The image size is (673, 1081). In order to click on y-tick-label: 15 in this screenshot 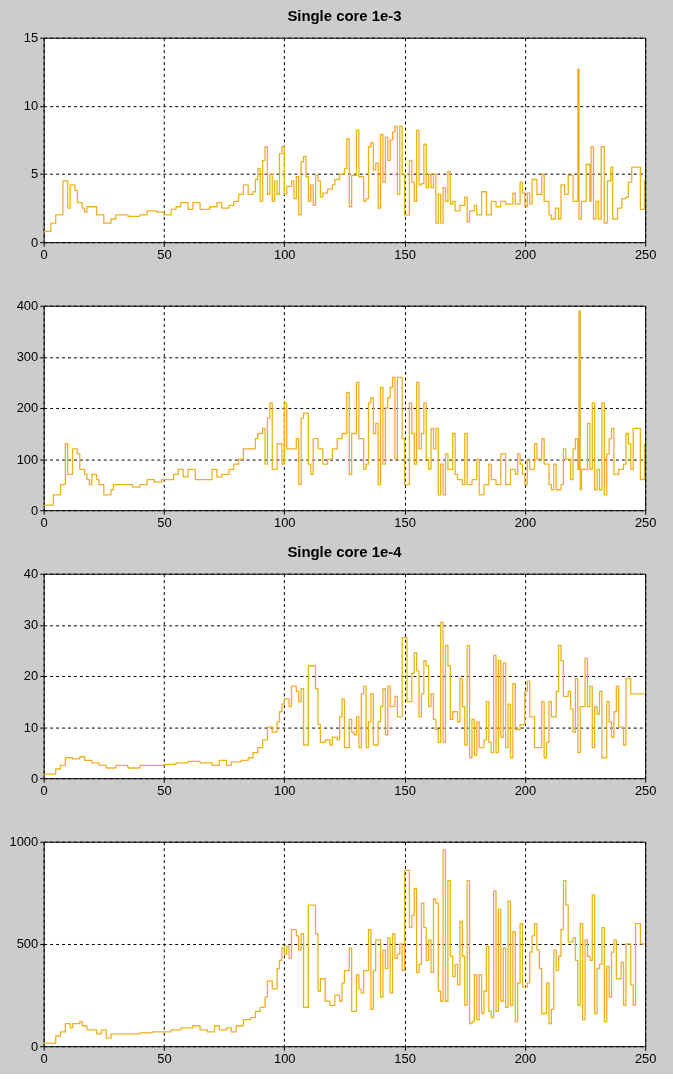, I will do `click(31, 38)`.